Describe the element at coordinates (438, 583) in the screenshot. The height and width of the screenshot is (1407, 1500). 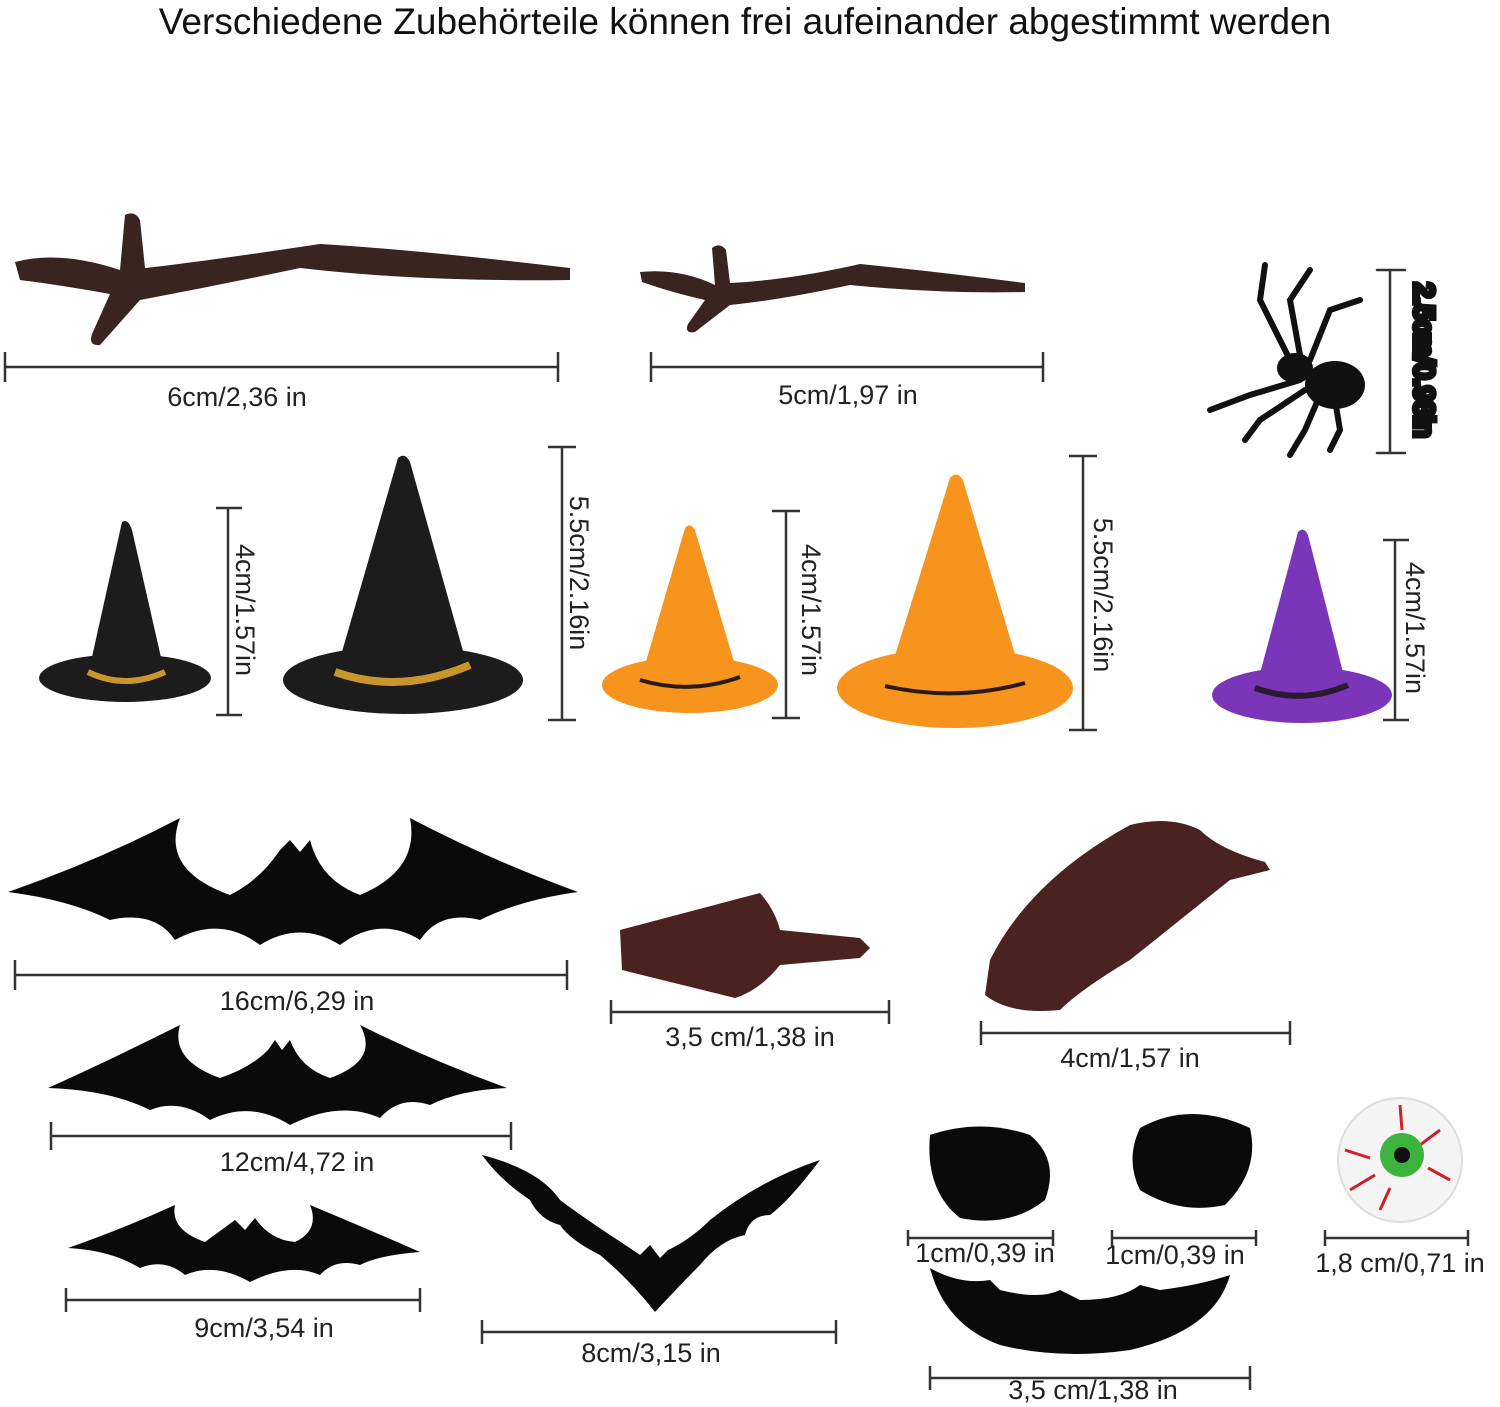
I see `hat-black-large: 5.5cm/2.16in` at that location.